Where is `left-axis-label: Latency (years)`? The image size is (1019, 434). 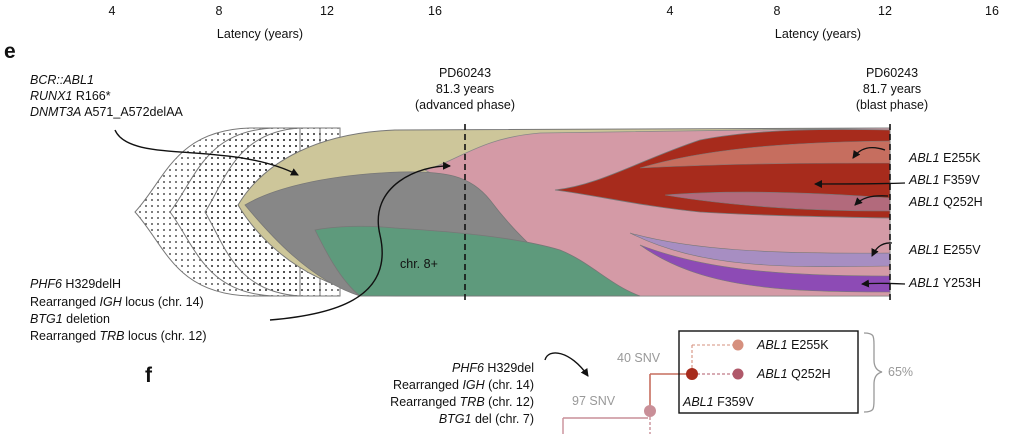 left-axis-label: Latency (years) is located at coordinates (260, 34).